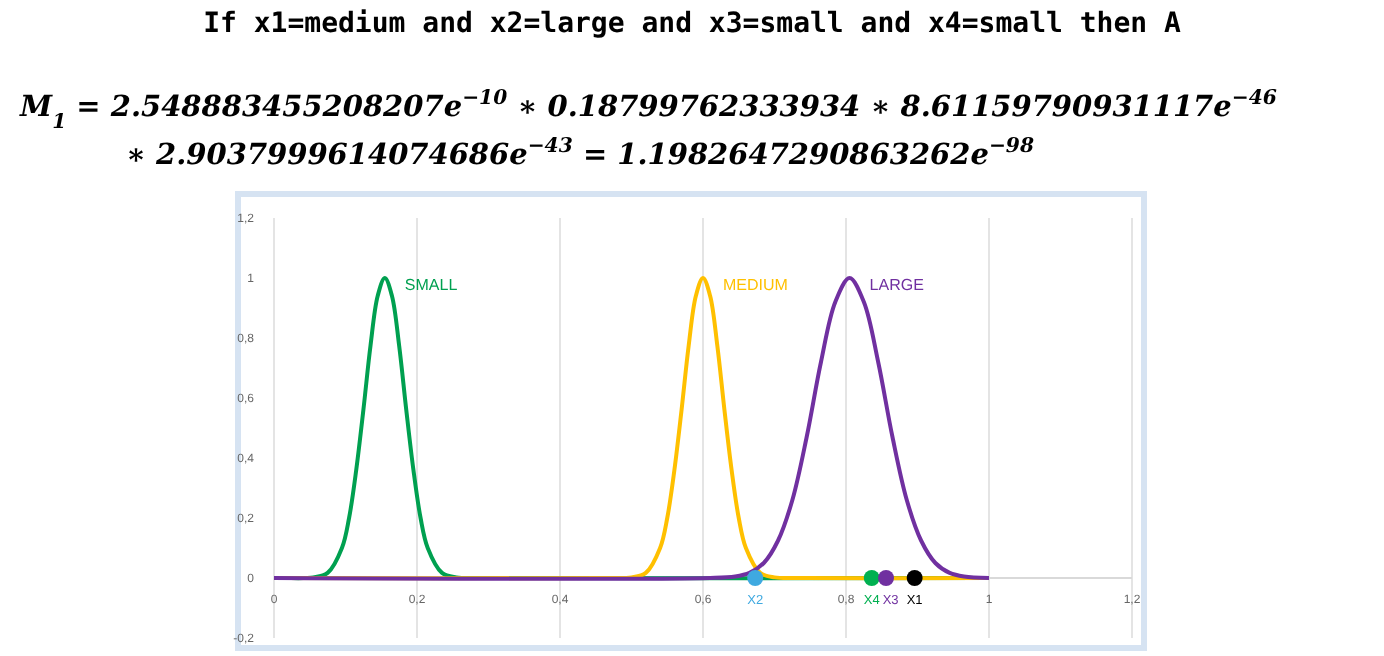 The height and width of the screenshot is (656, 1384). Describe the element at coordinates (692, 24) in the screenshot. I see `chart-title: If x1=medium and x2=large and x3=small and x4=small then A` at that location.